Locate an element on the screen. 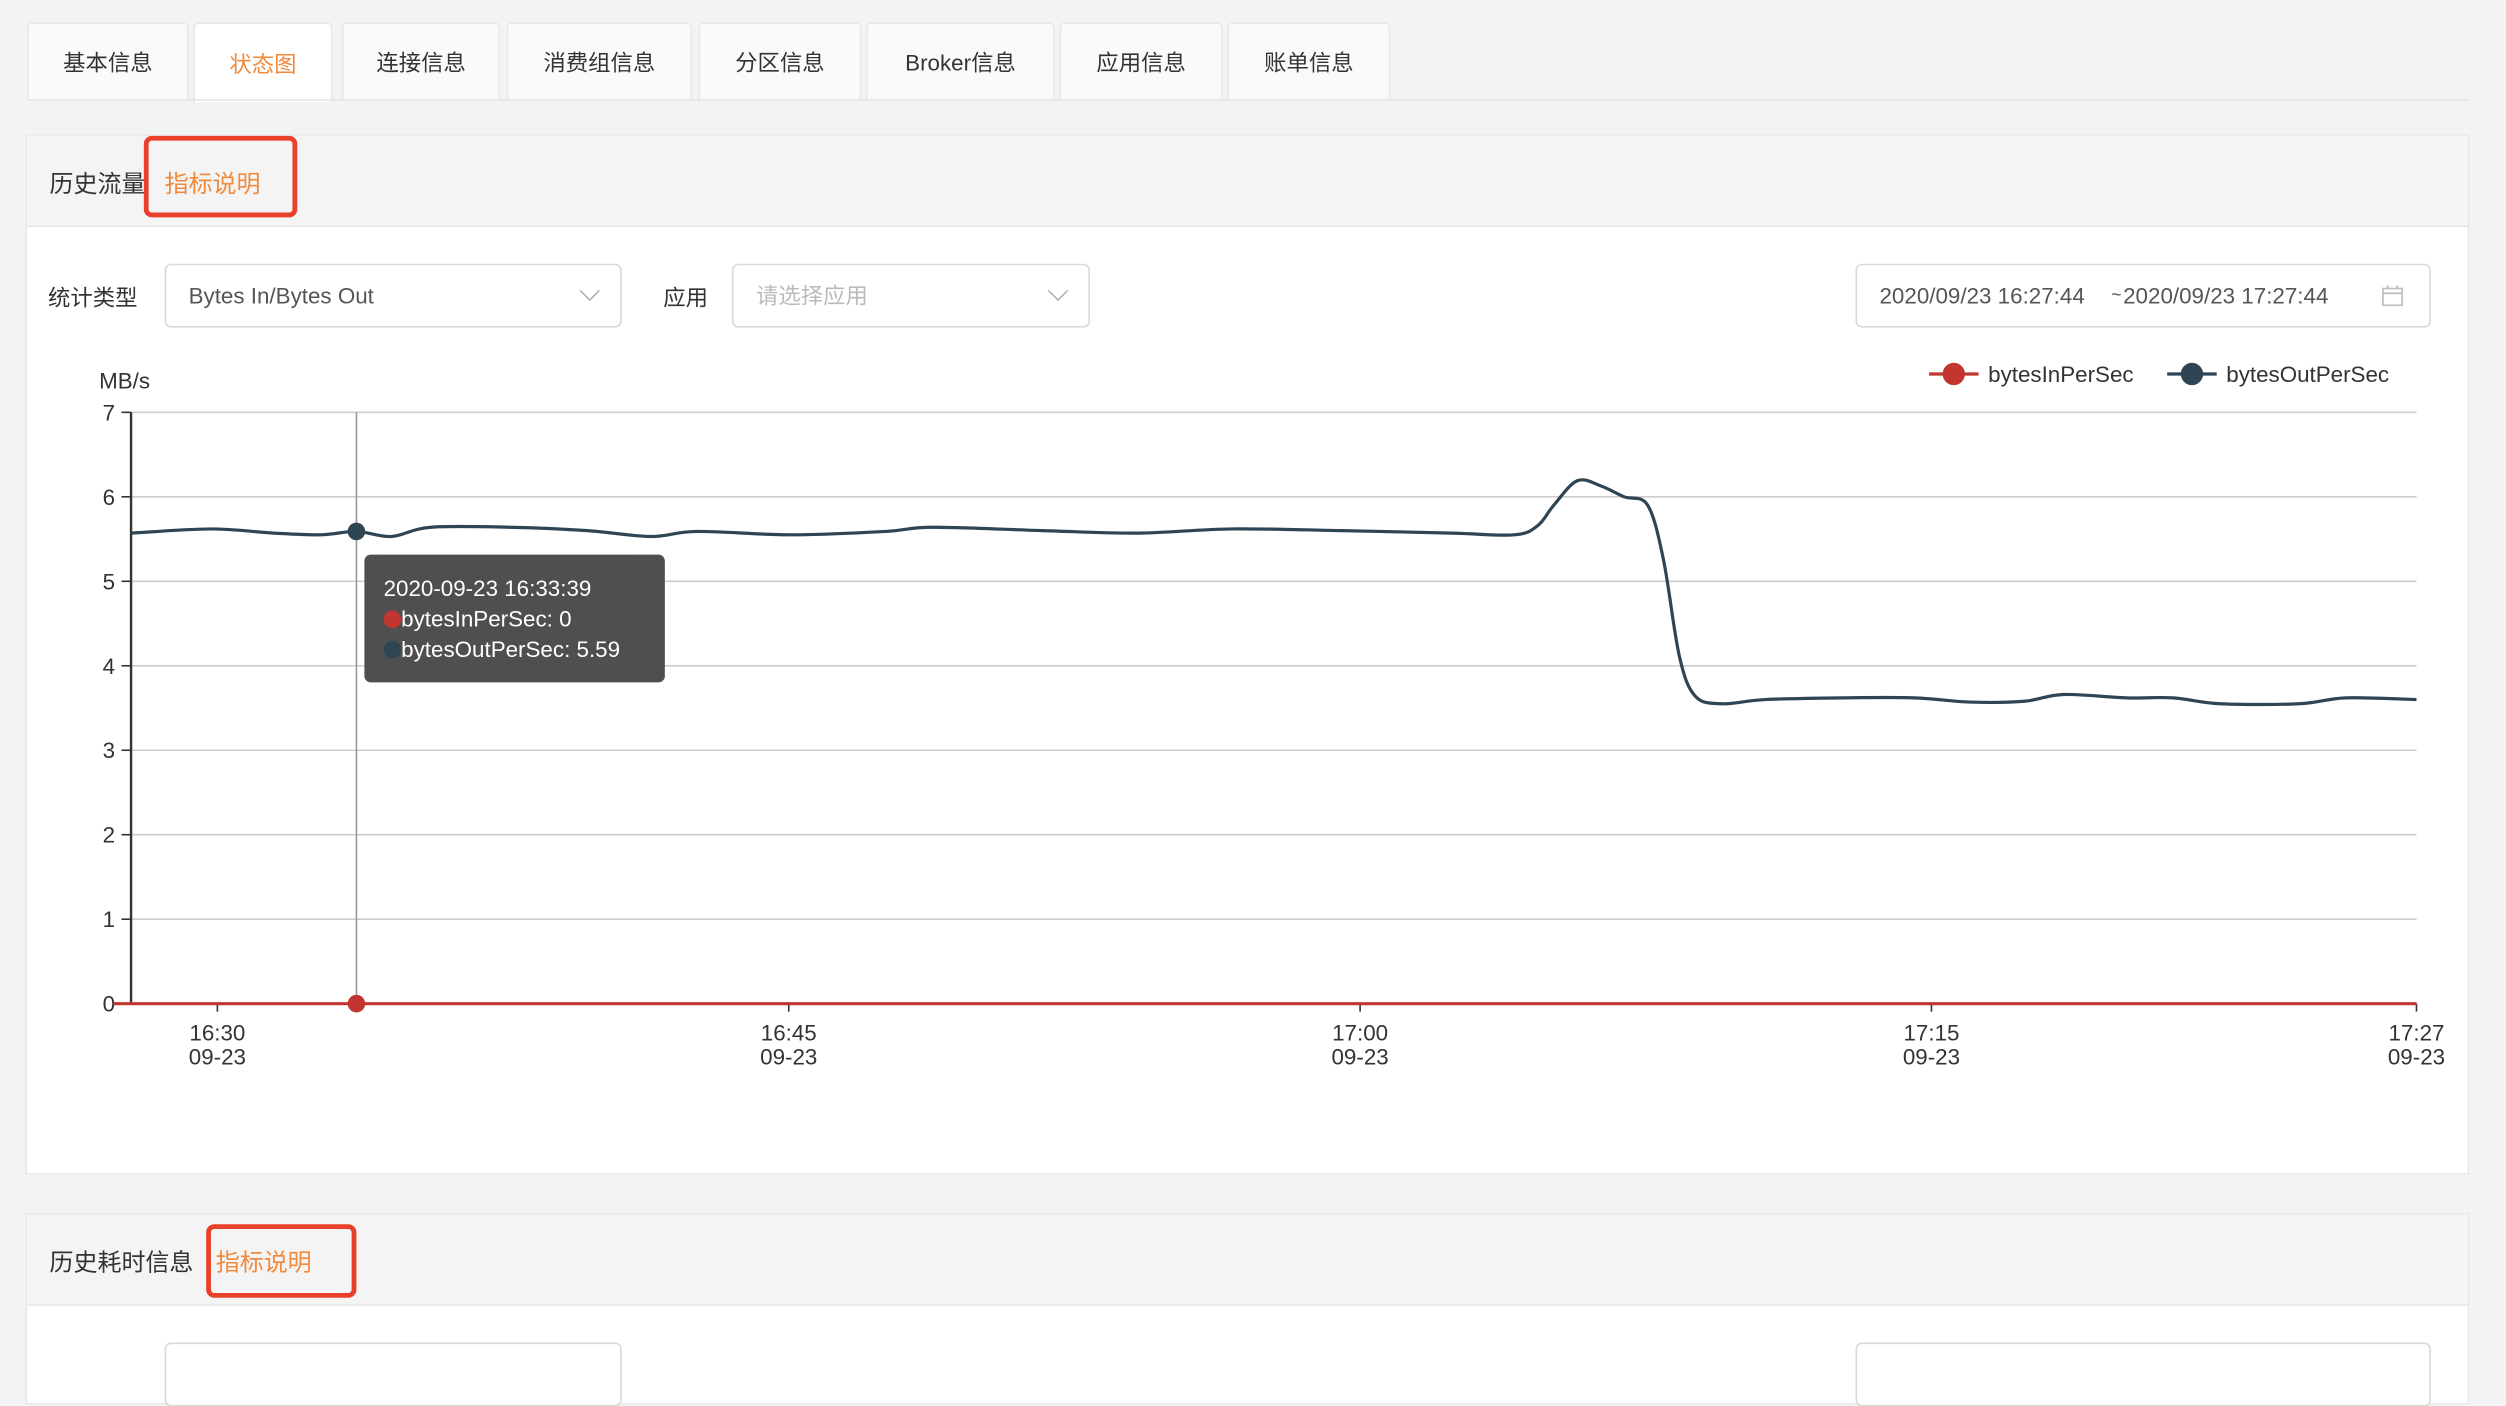  x-tick-label: 16:30 is located at coordinates (217, 1032).